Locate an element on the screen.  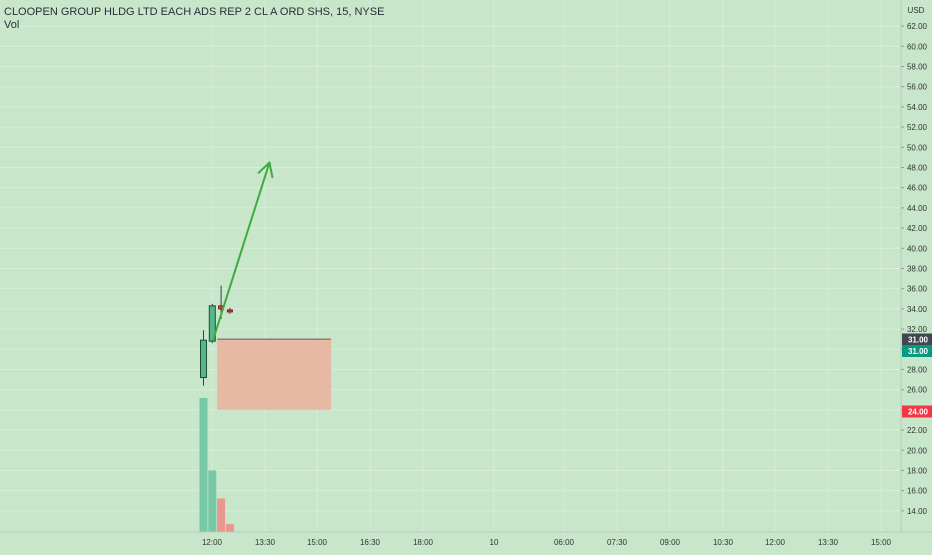
y-tick-label: 52.00 is located at coordinates (917, 127).